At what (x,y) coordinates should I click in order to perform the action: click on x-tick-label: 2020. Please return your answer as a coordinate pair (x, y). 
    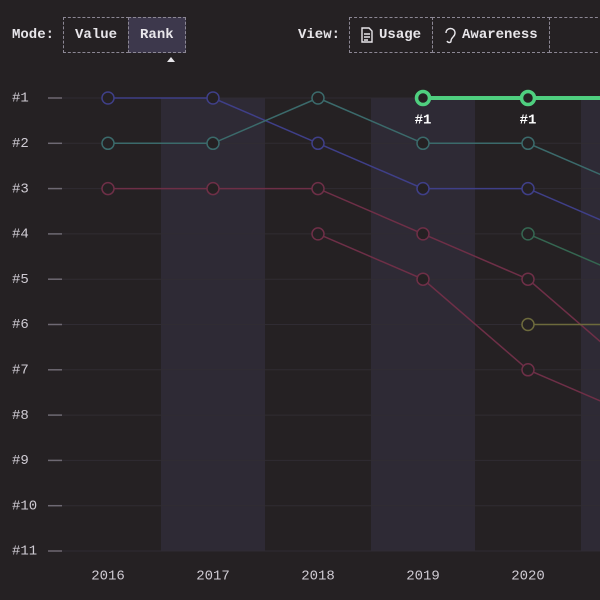
    Looking at the image, I should click on (528, 577).